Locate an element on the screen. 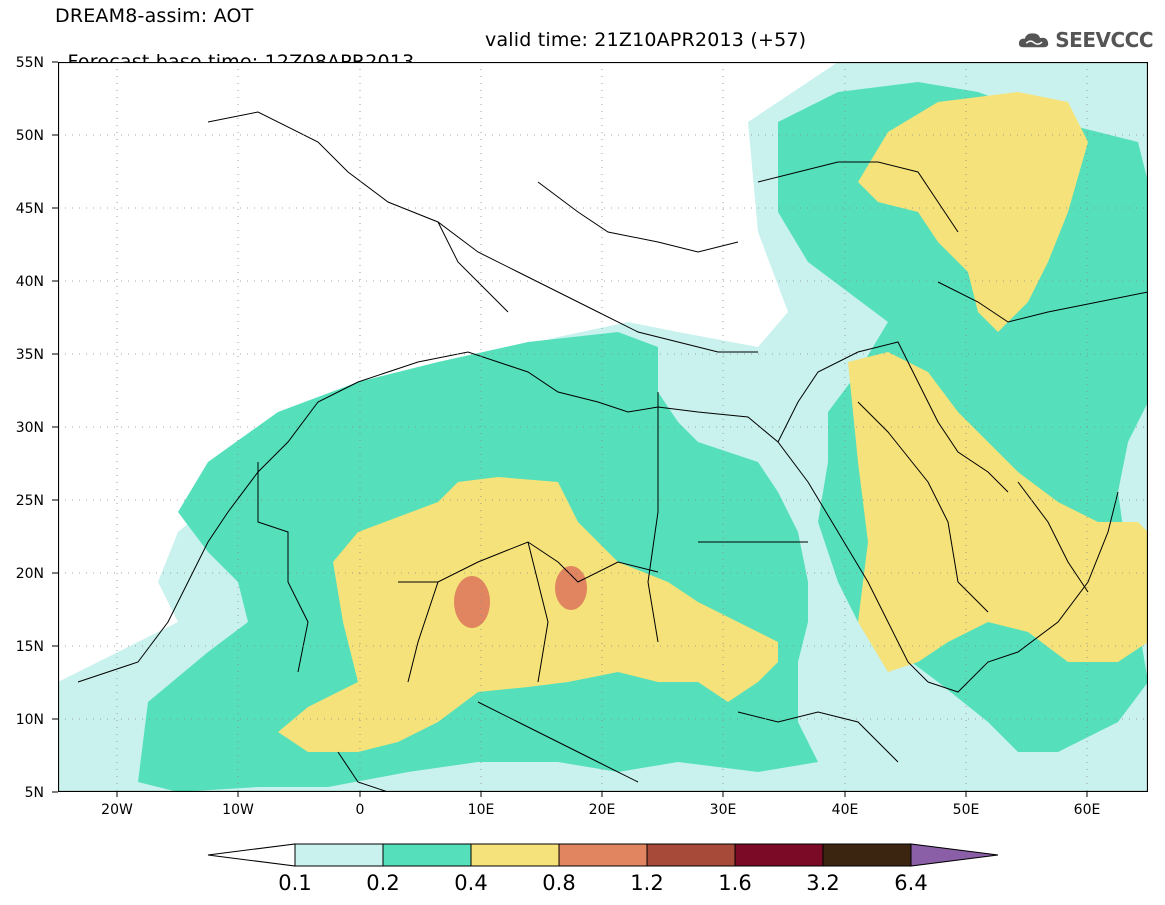 The image size is (1165, 905). colorbar-tick: 0.1 is located at coordinates (294, 883).